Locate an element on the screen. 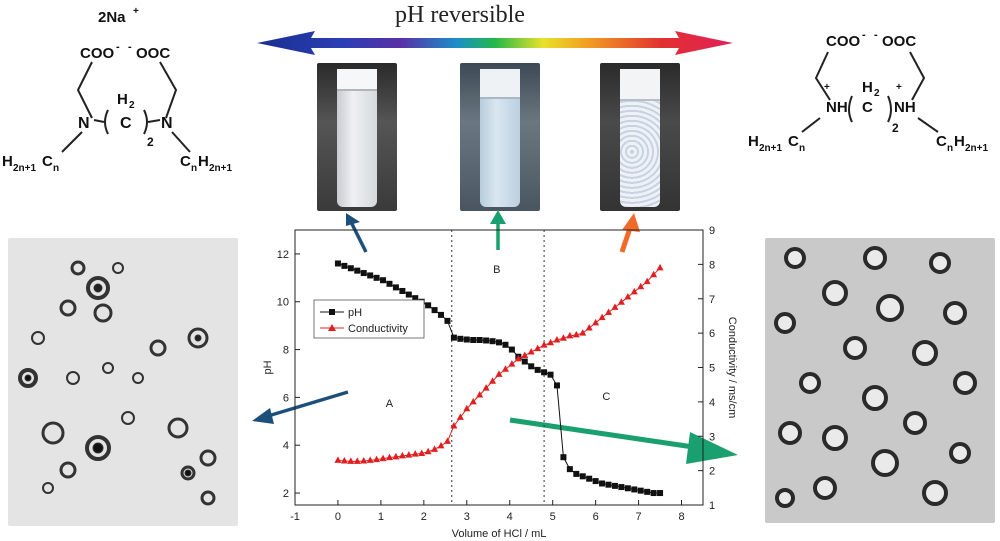 Image resolution: width=1000 pixels, height=541 pixels. left-bridge-h: H is located at coordinates (122, 99).